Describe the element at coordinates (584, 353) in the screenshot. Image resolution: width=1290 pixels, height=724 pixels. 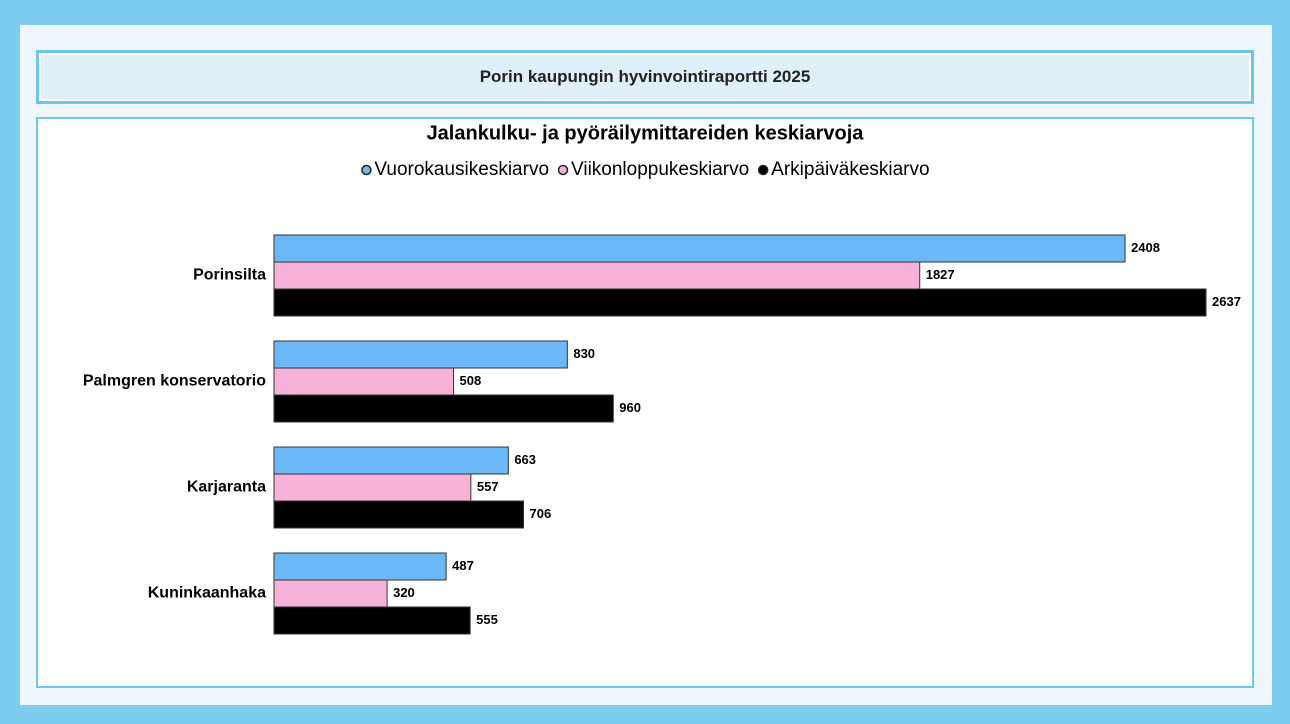
I see `data-label: 830` at that location.